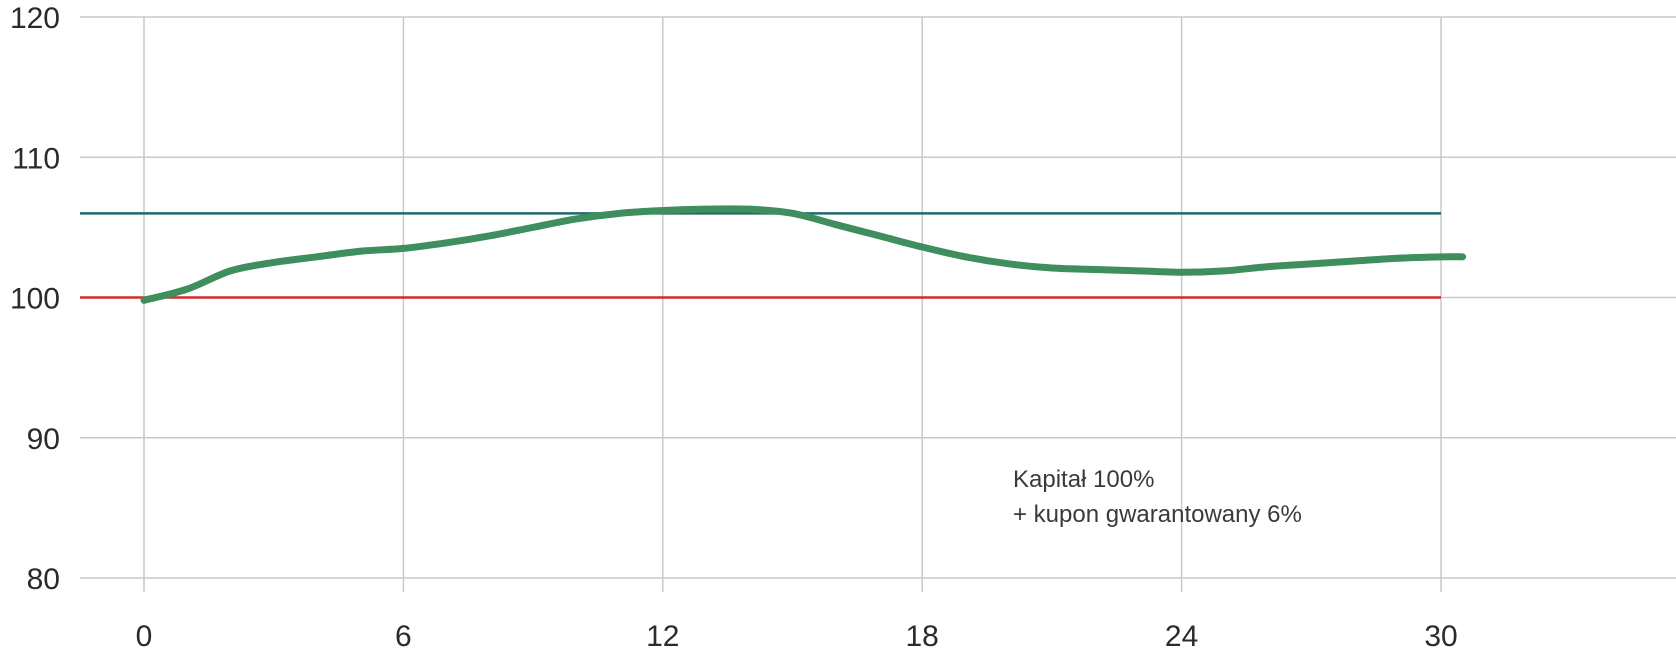 The height and width of the screenshot is (659, 1676). I want to click on y-tick-label-100: 100, so click(35, 299).